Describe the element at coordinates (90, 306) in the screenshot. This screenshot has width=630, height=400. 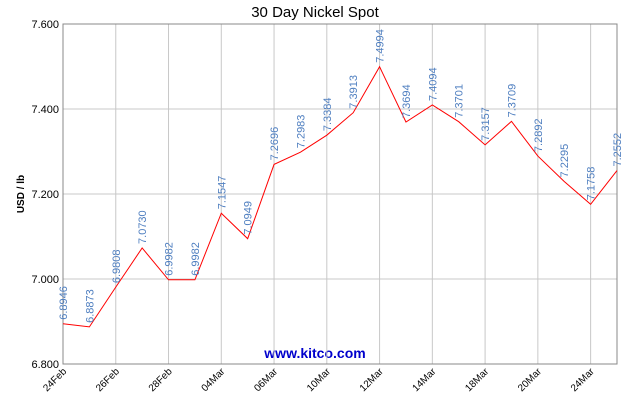
I see `value-label: 6.8873` at that location.